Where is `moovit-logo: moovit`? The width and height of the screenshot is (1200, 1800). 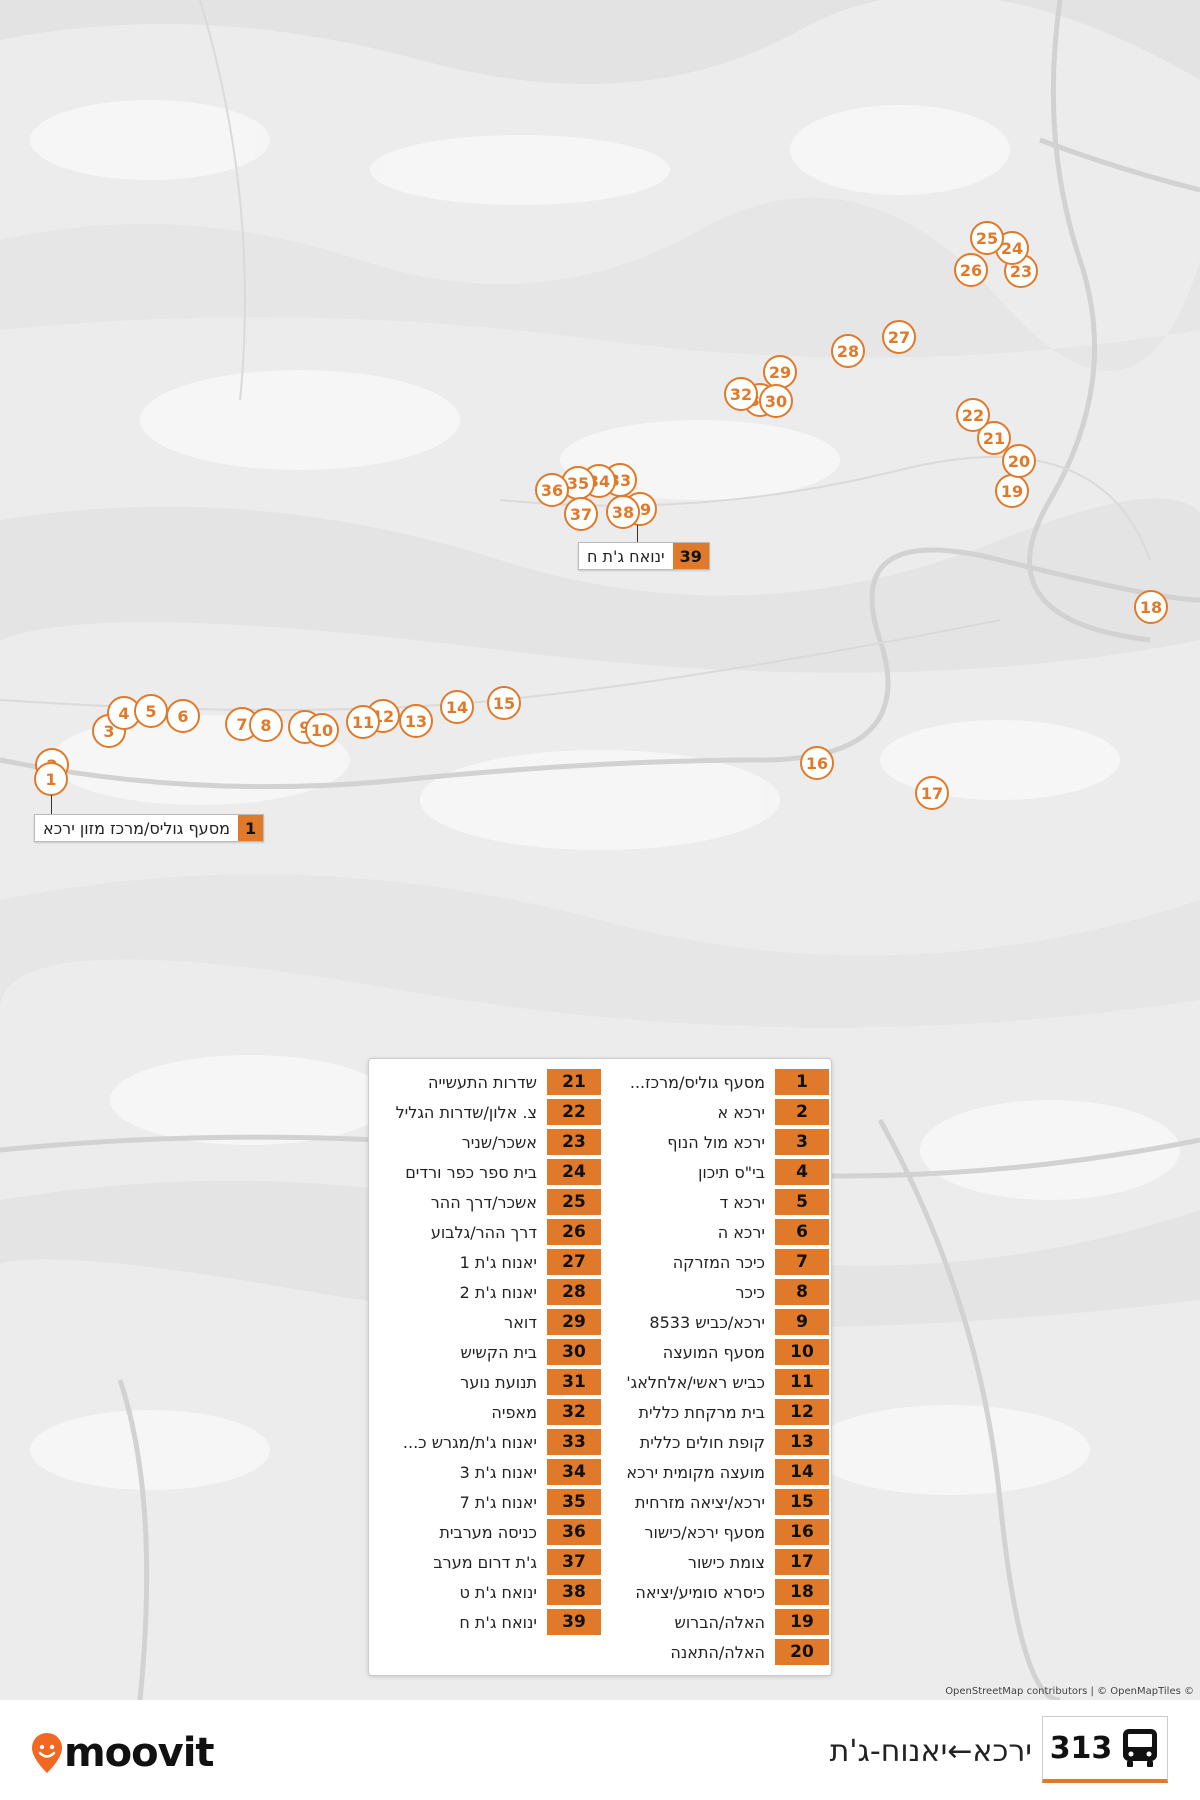
moovit-logo: moovit is located at coordinates (122, 1753).